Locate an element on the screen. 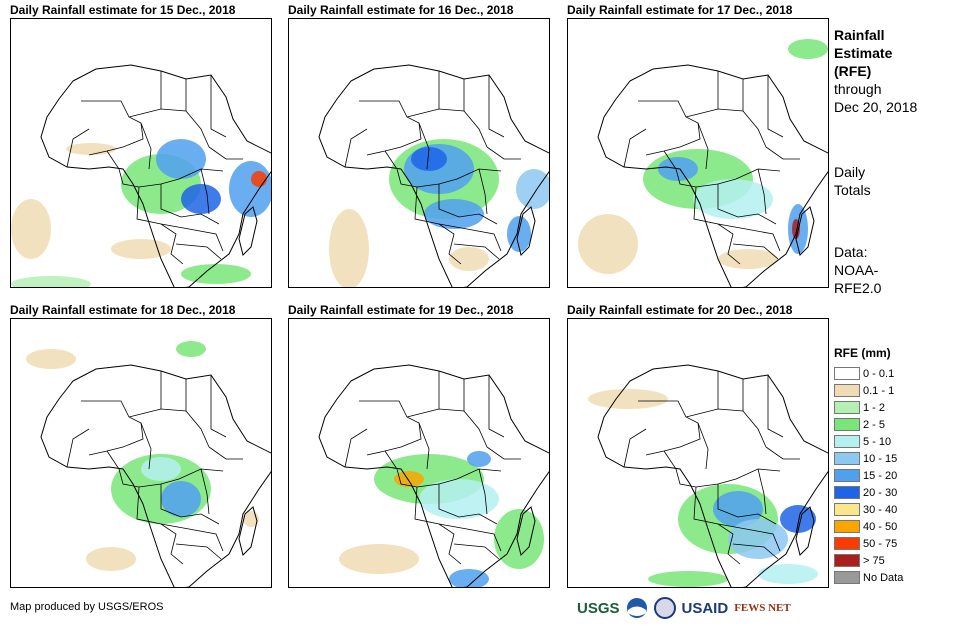 This screenshot has width=967, height=626. legend-item: 1 - 2 is located at coordinates (868, 407).